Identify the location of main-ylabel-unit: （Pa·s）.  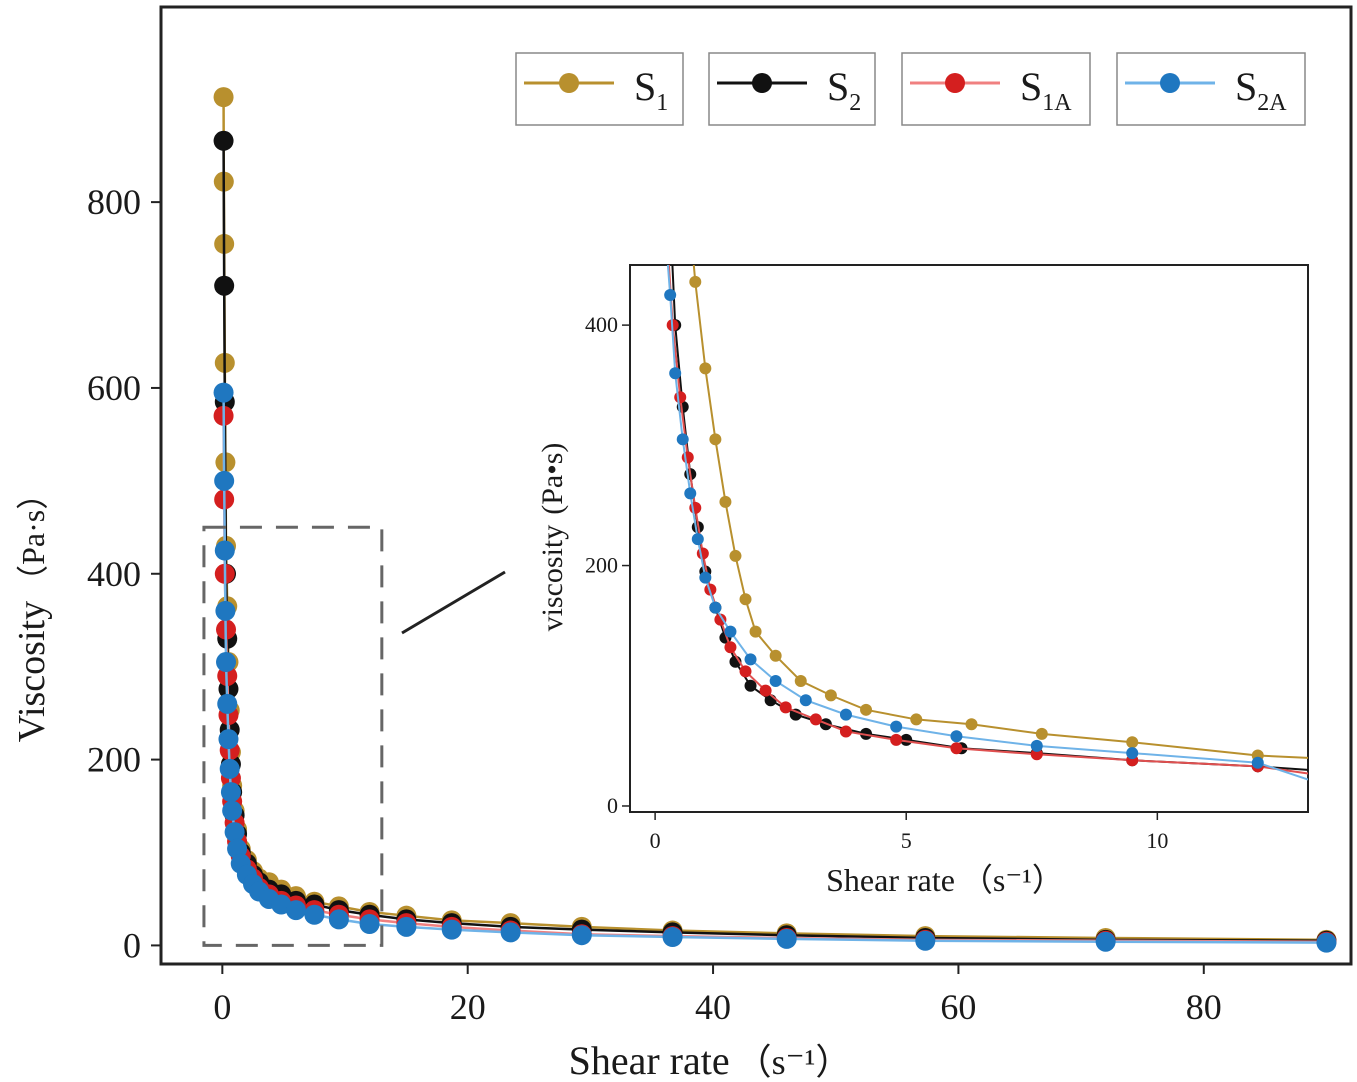
(33, 537).